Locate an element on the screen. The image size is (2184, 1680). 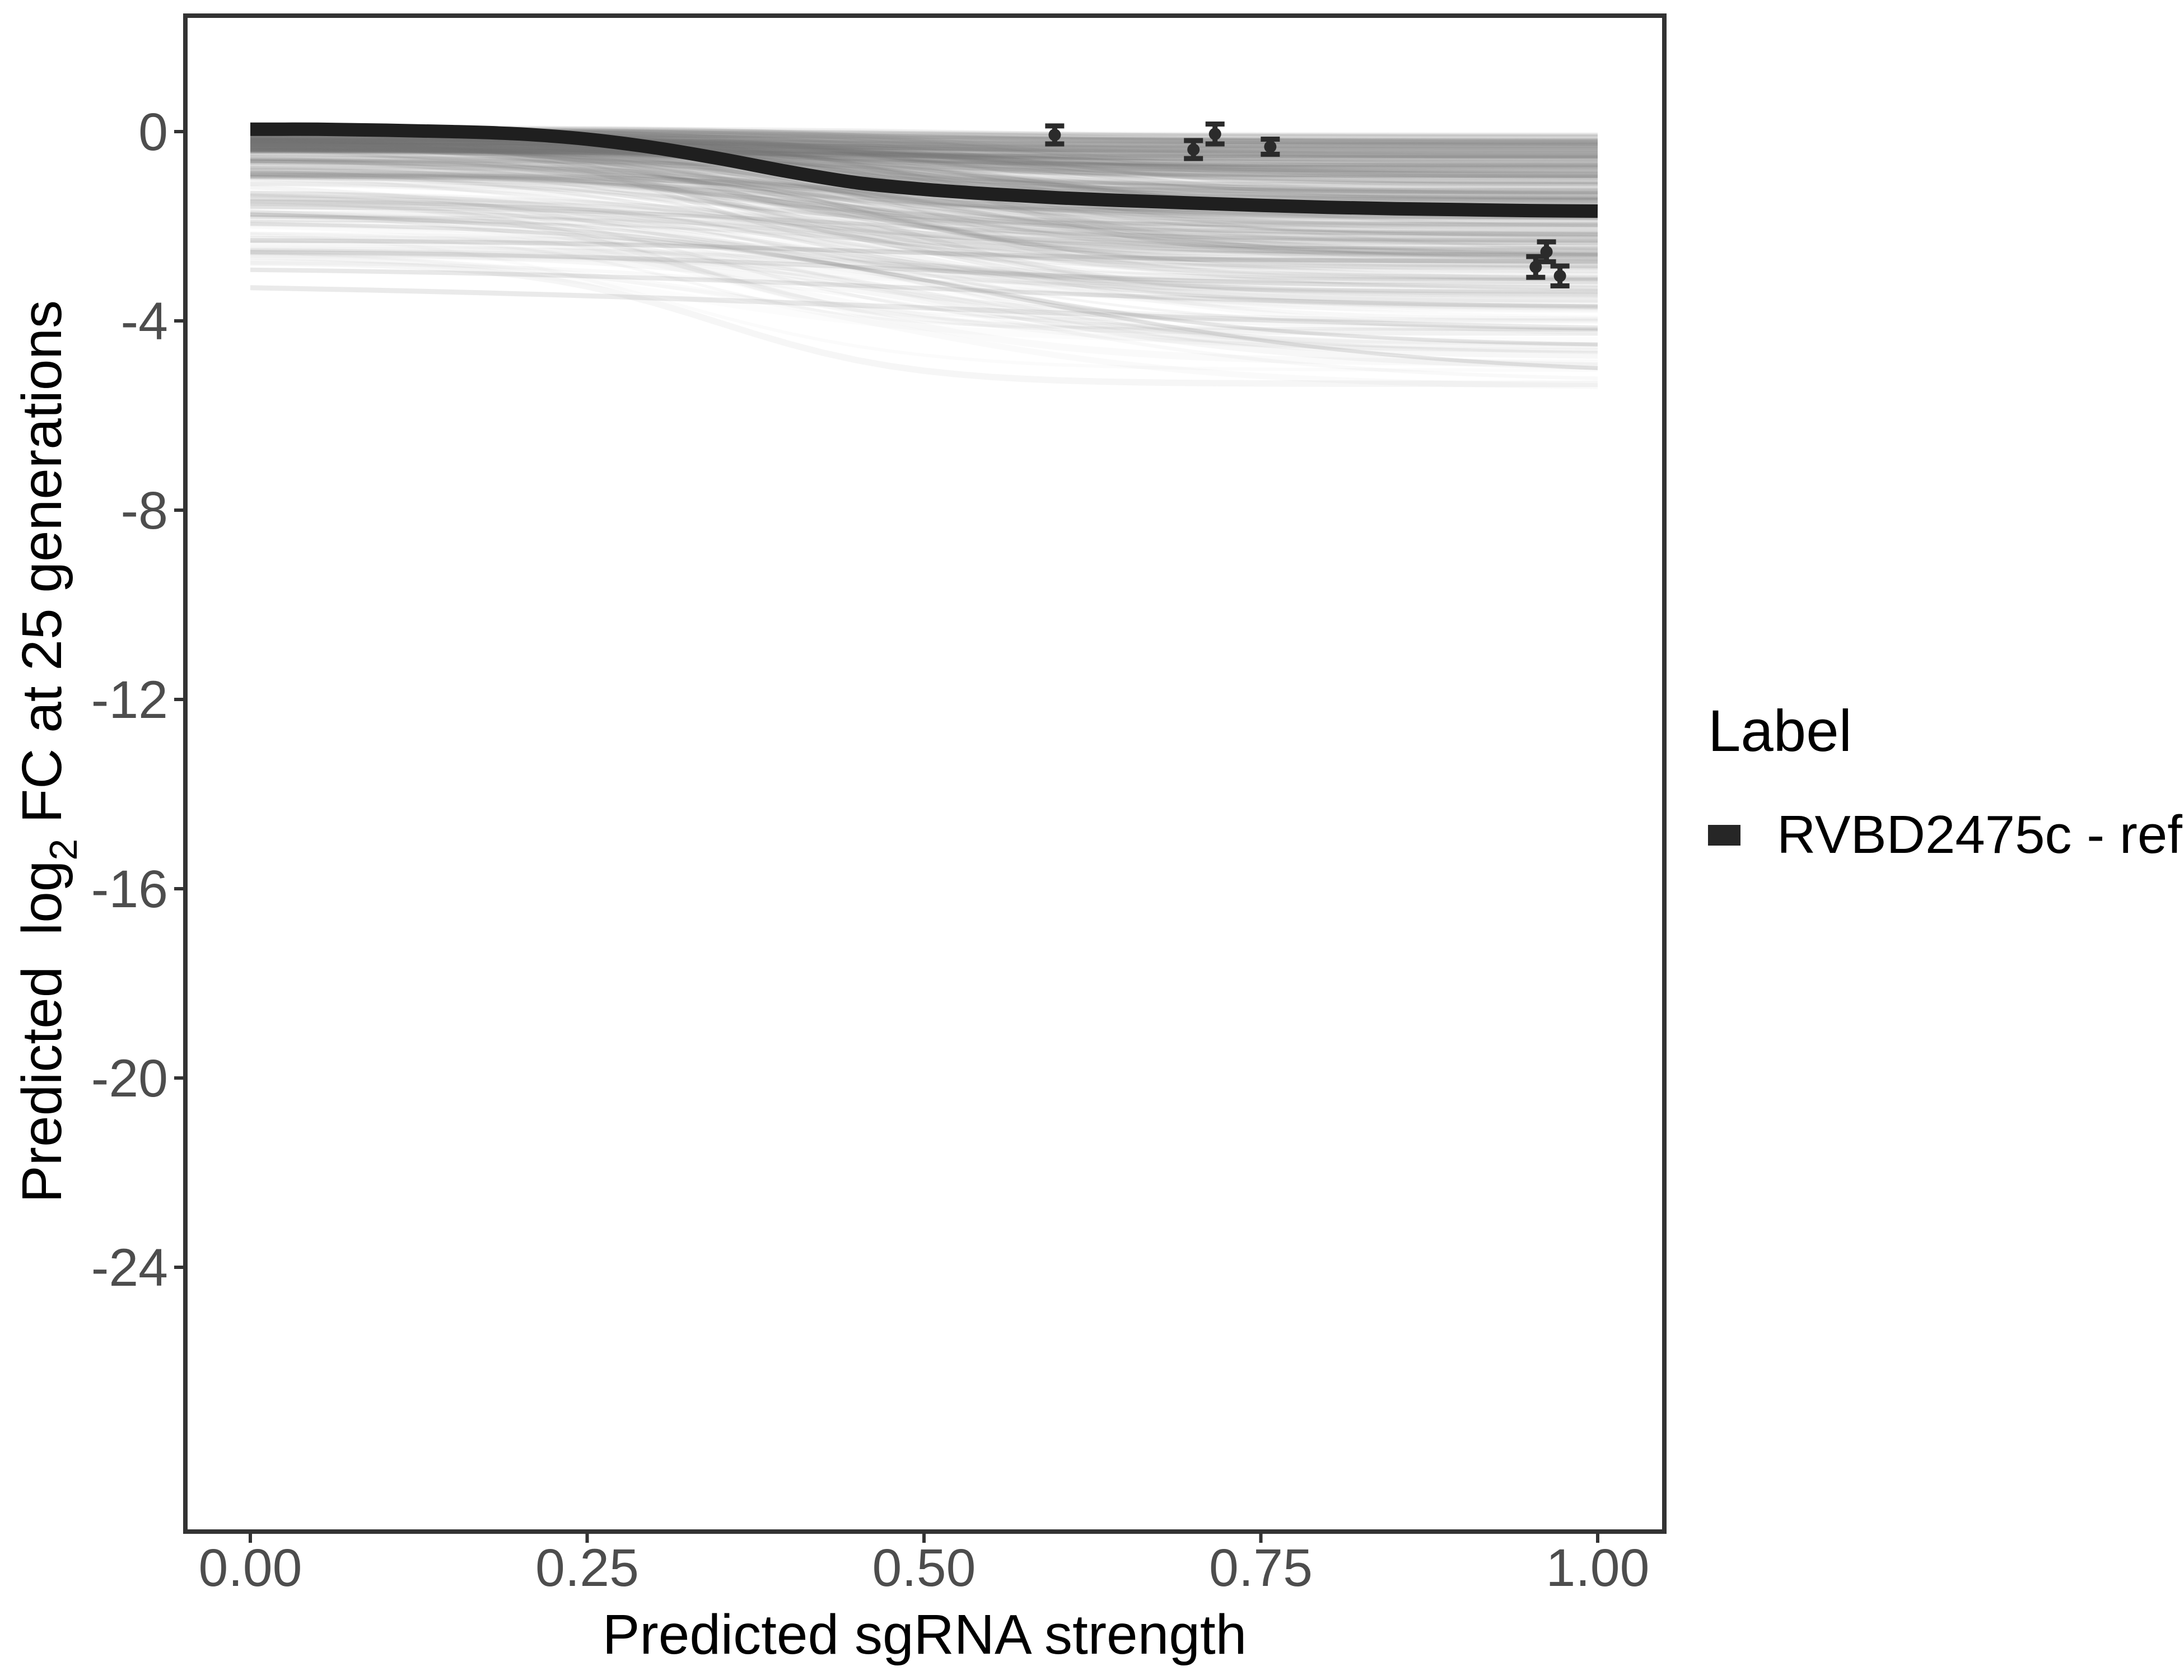
x-tick-label: 1.00 is located at coordinates (1598, 1568).